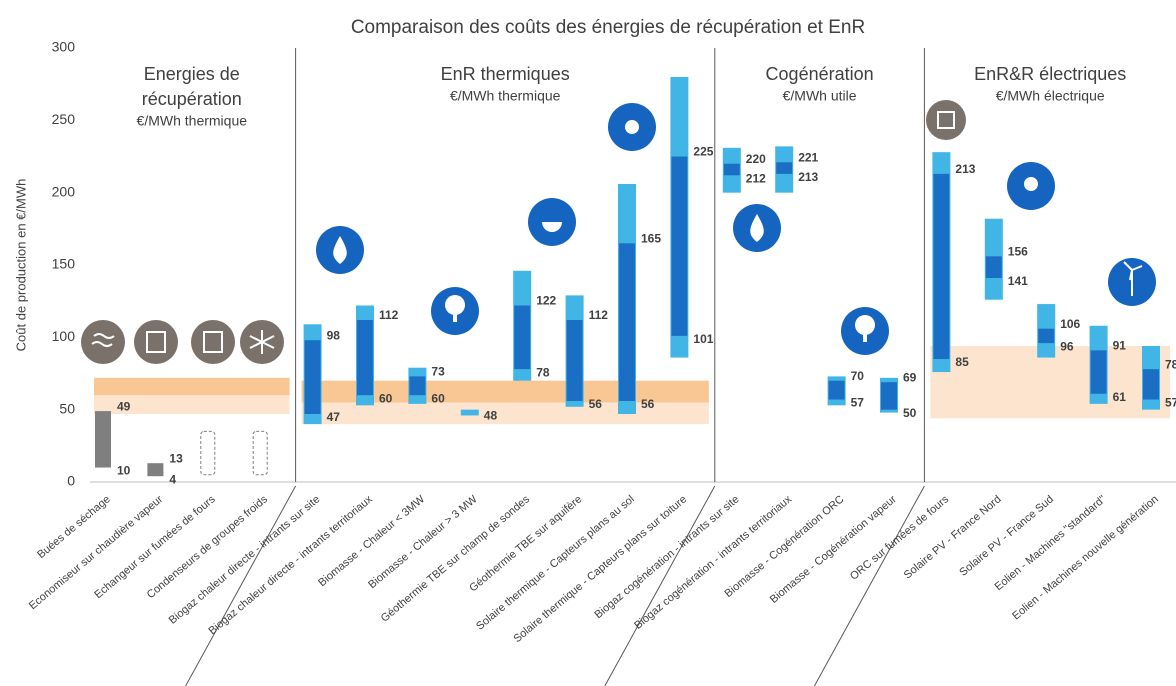  What do you see at coordinates (1018, 281) in the screenshot?
I see `value-label: 141` at bounding box center [1018, 281].